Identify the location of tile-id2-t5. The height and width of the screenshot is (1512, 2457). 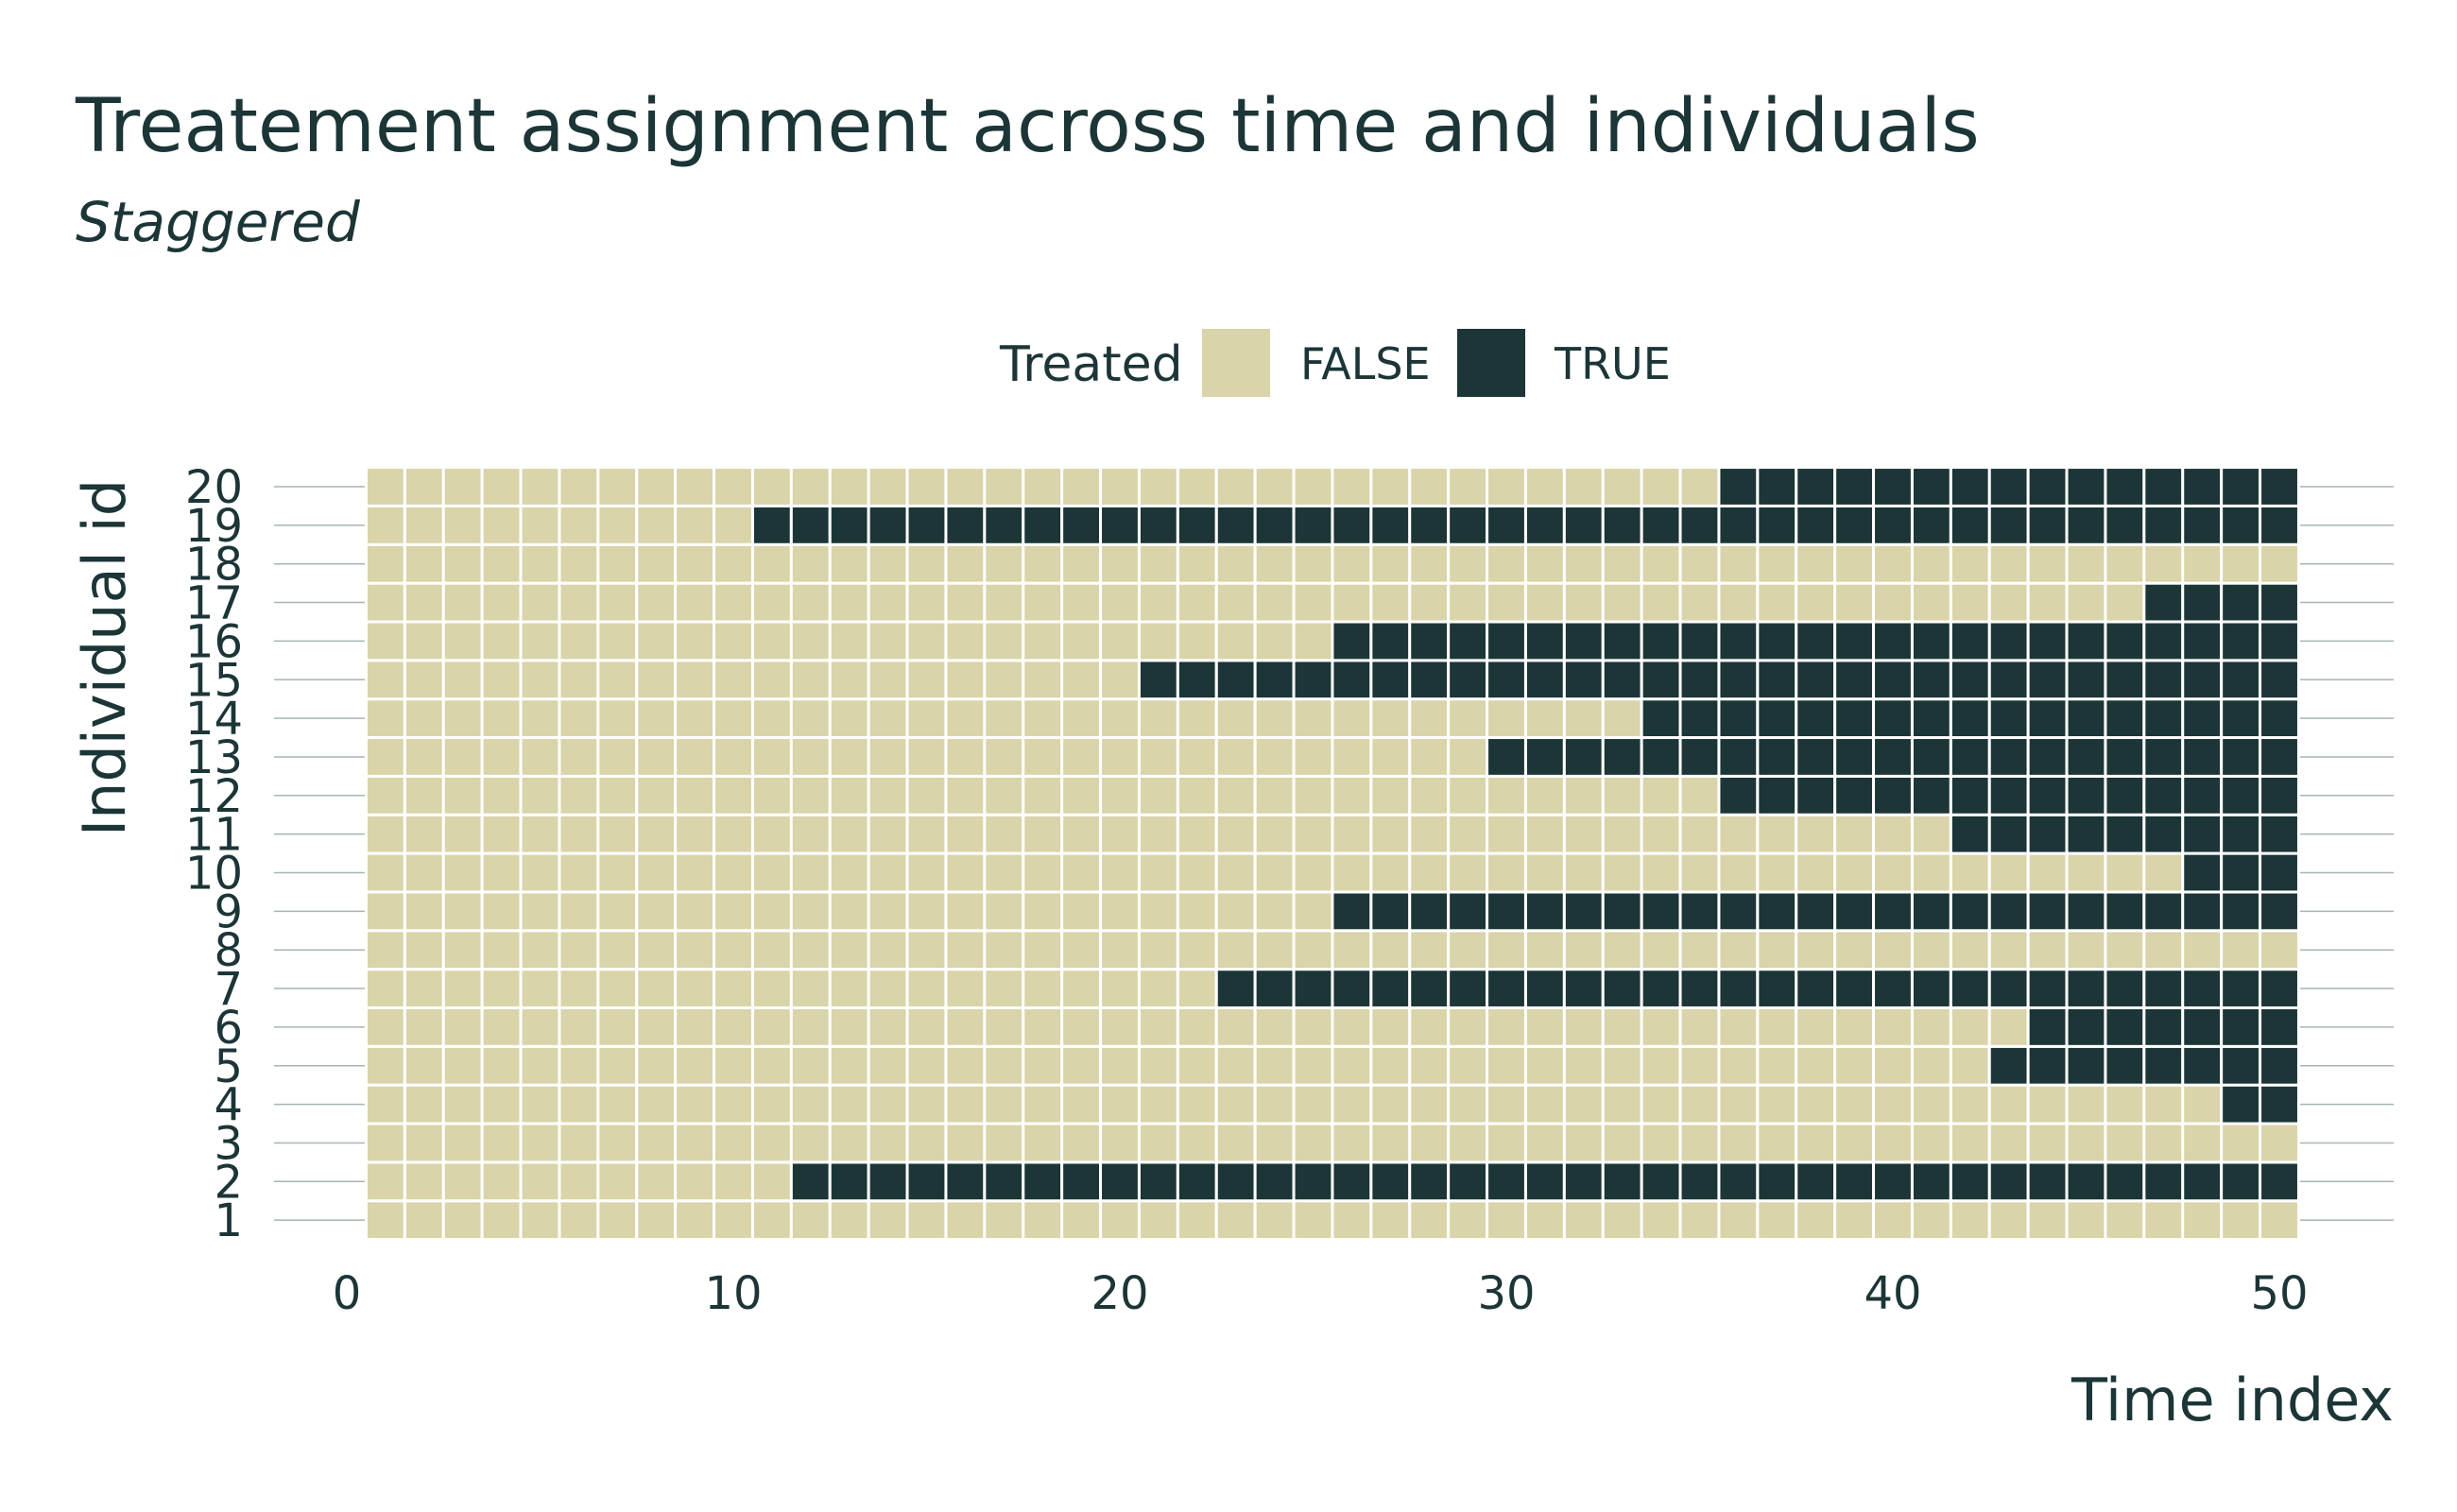
(540, 1181).